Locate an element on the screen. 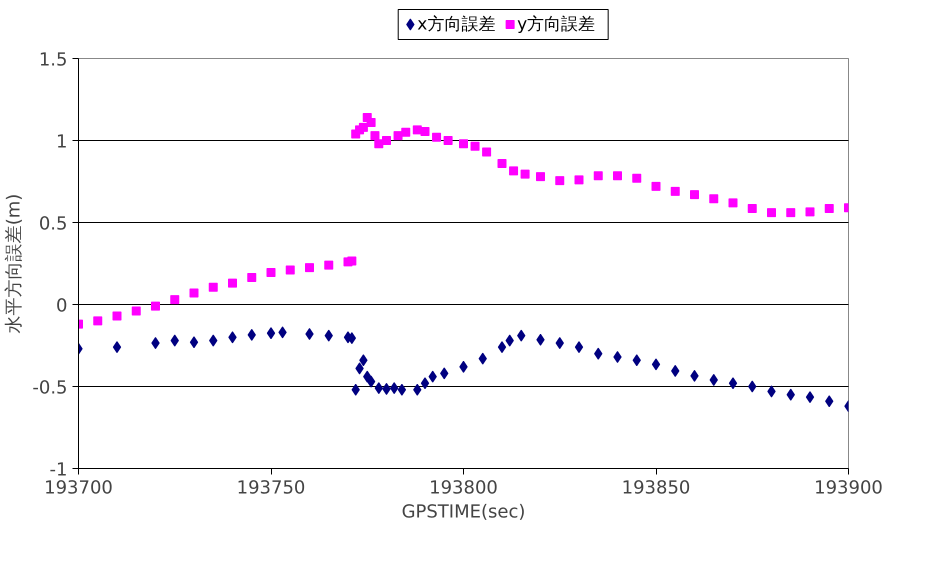 The image size is (929, 575). y-tick-label: 1 is located at coordinates (62, 142).